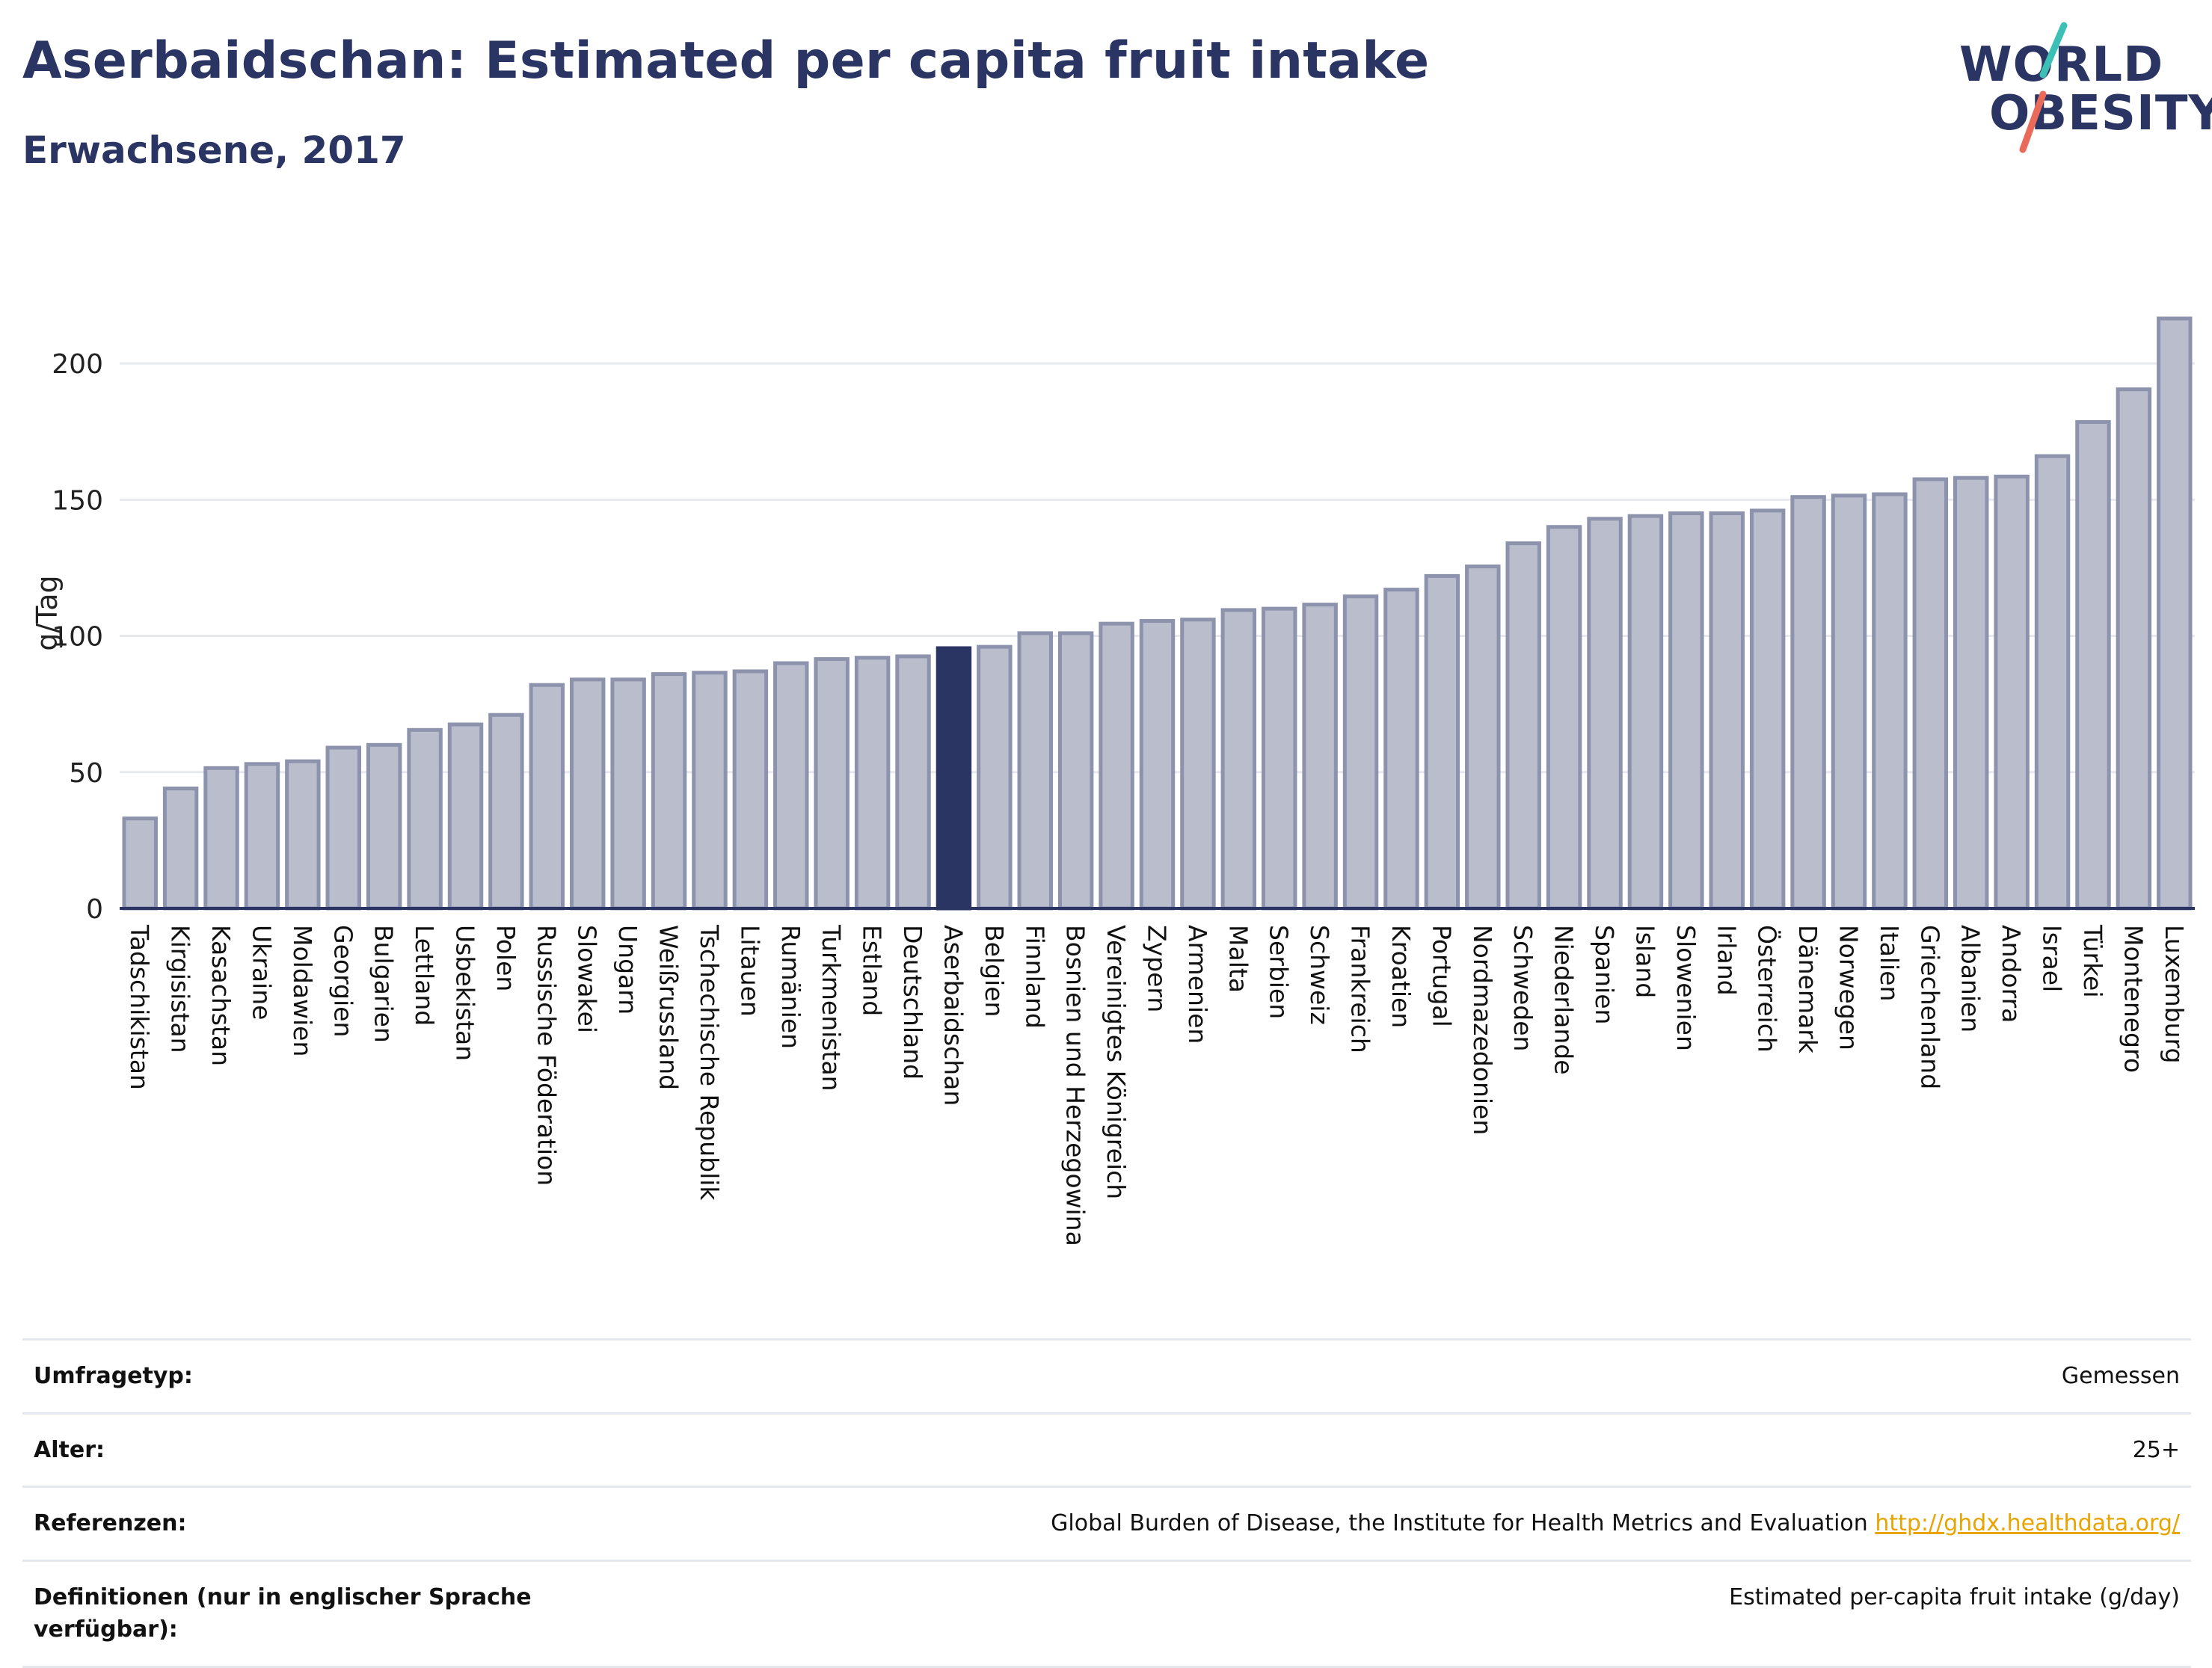  Describe the element at coordinates (465, 993) in the screenshot. I see `x-tick-label: Usbekistan` at that location.